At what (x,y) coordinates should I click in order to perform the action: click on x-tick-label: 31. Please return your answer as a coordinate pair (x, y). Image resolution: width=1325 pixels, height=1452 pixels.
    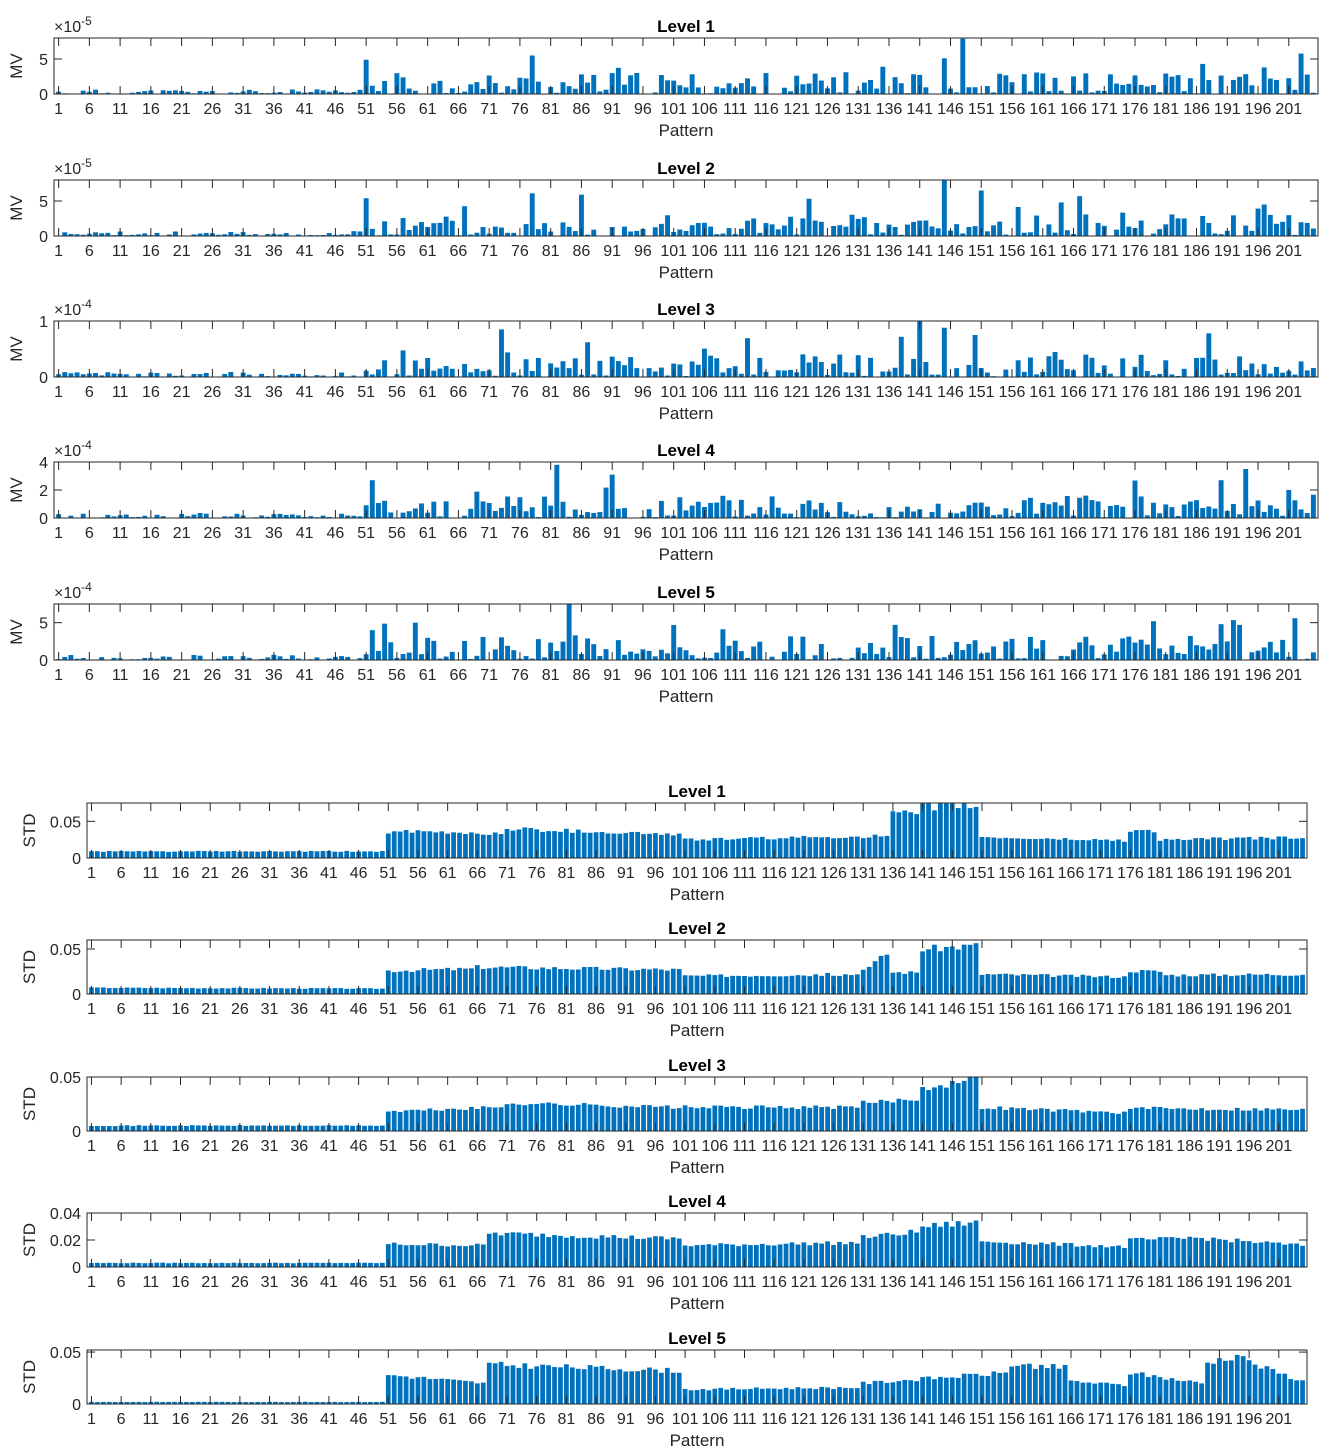
    Looking at the image, I should click on (243, 392).